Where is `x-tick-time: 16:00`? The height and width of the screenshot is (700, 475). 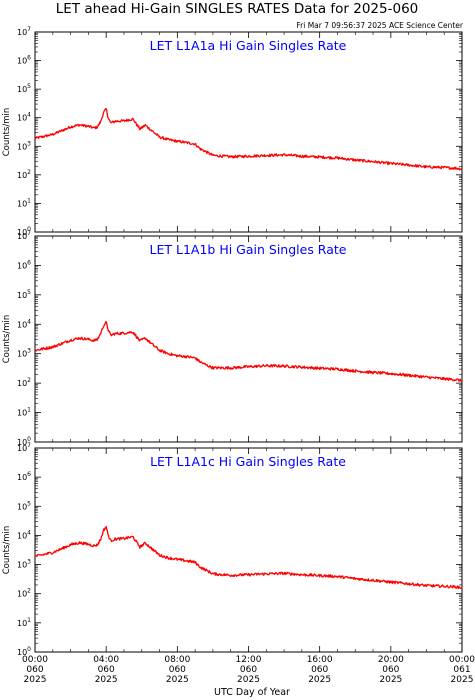
x-tick-time: 16:00 is located at coordinates (320, 660).